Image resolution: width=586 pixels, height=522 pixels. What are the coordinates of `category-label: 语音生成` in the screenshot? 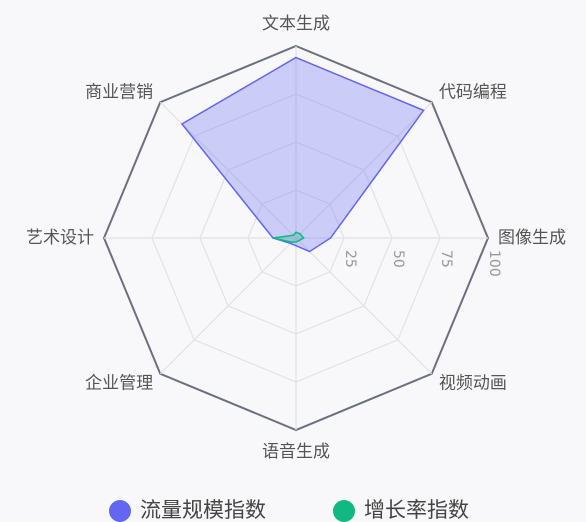 It's located at (296, 452).